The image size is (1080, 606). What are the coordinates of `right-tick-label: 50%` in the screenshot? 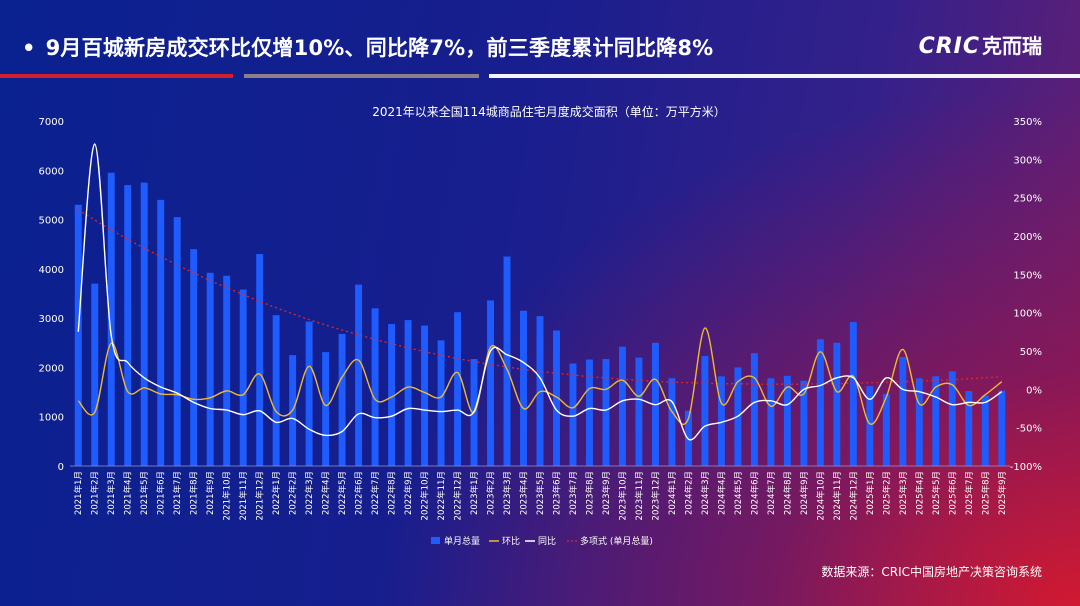 It's located at (1031, 352).